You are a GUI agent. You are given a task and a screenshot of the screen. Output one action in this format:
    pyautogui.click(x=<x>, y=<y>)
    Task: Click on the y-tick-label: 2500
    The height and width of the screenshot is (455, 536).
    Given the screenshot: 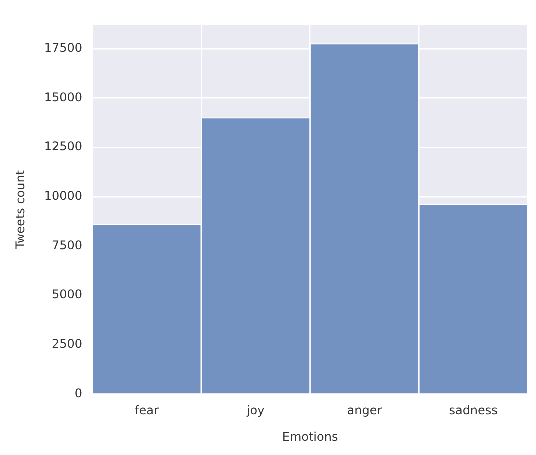 What is the action you would take?
    pyautogui.click(x=67, y=343)
    